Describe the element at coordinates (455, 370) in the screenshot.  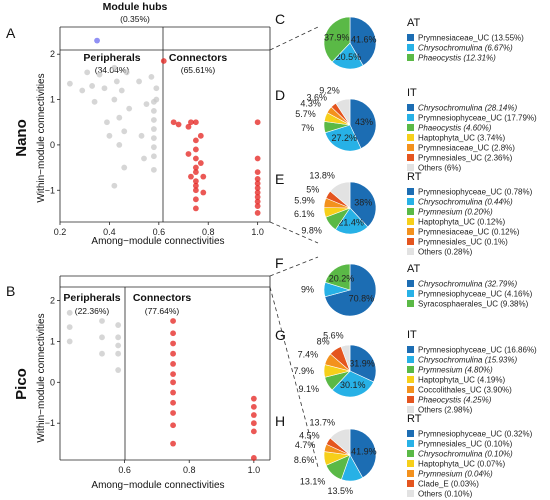
I see `legend-label: Prymnesium (4.80%)` at that location.